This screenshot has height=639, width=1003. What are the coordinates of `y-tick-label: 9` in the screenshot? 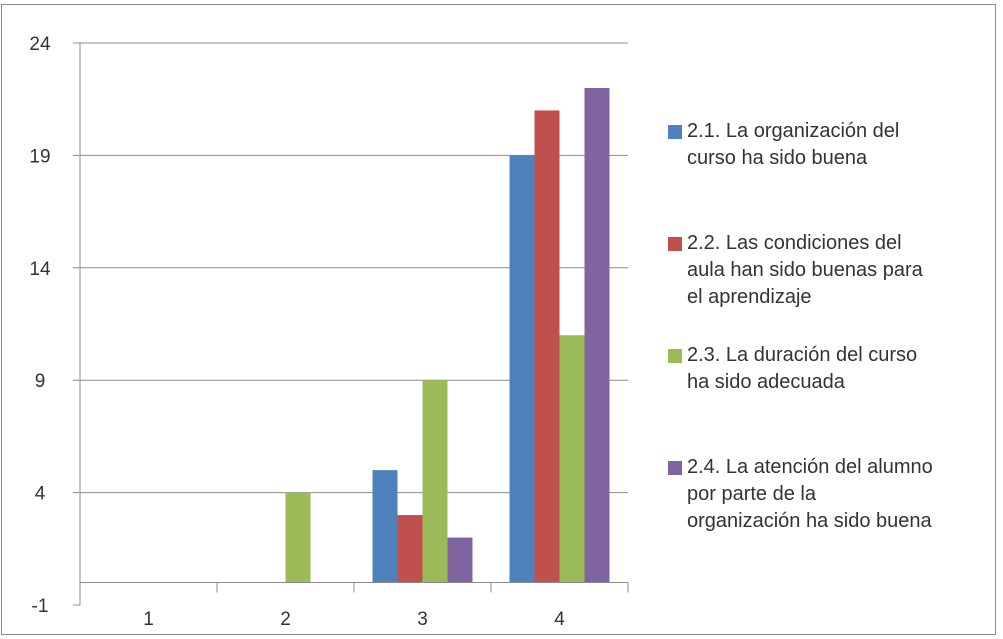 It's located at (40, 381).